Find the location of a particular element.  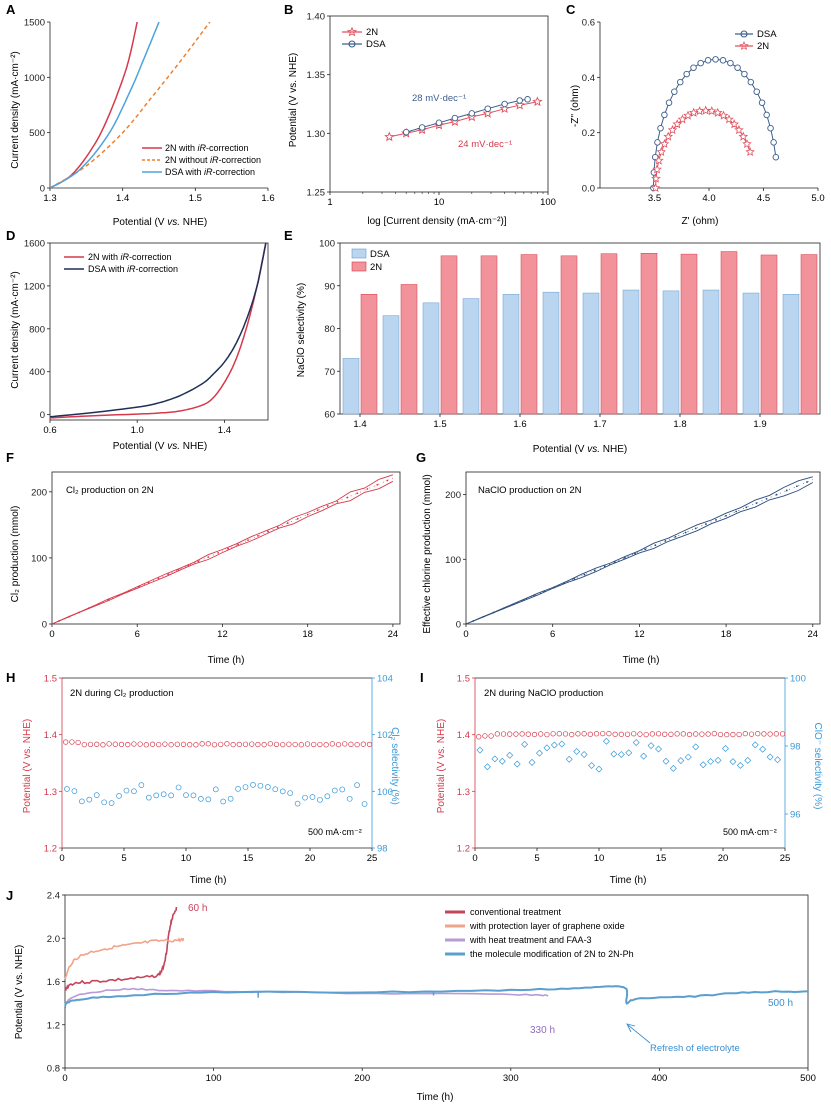

upper-bound-line-f is located at coordinates (222, 549).